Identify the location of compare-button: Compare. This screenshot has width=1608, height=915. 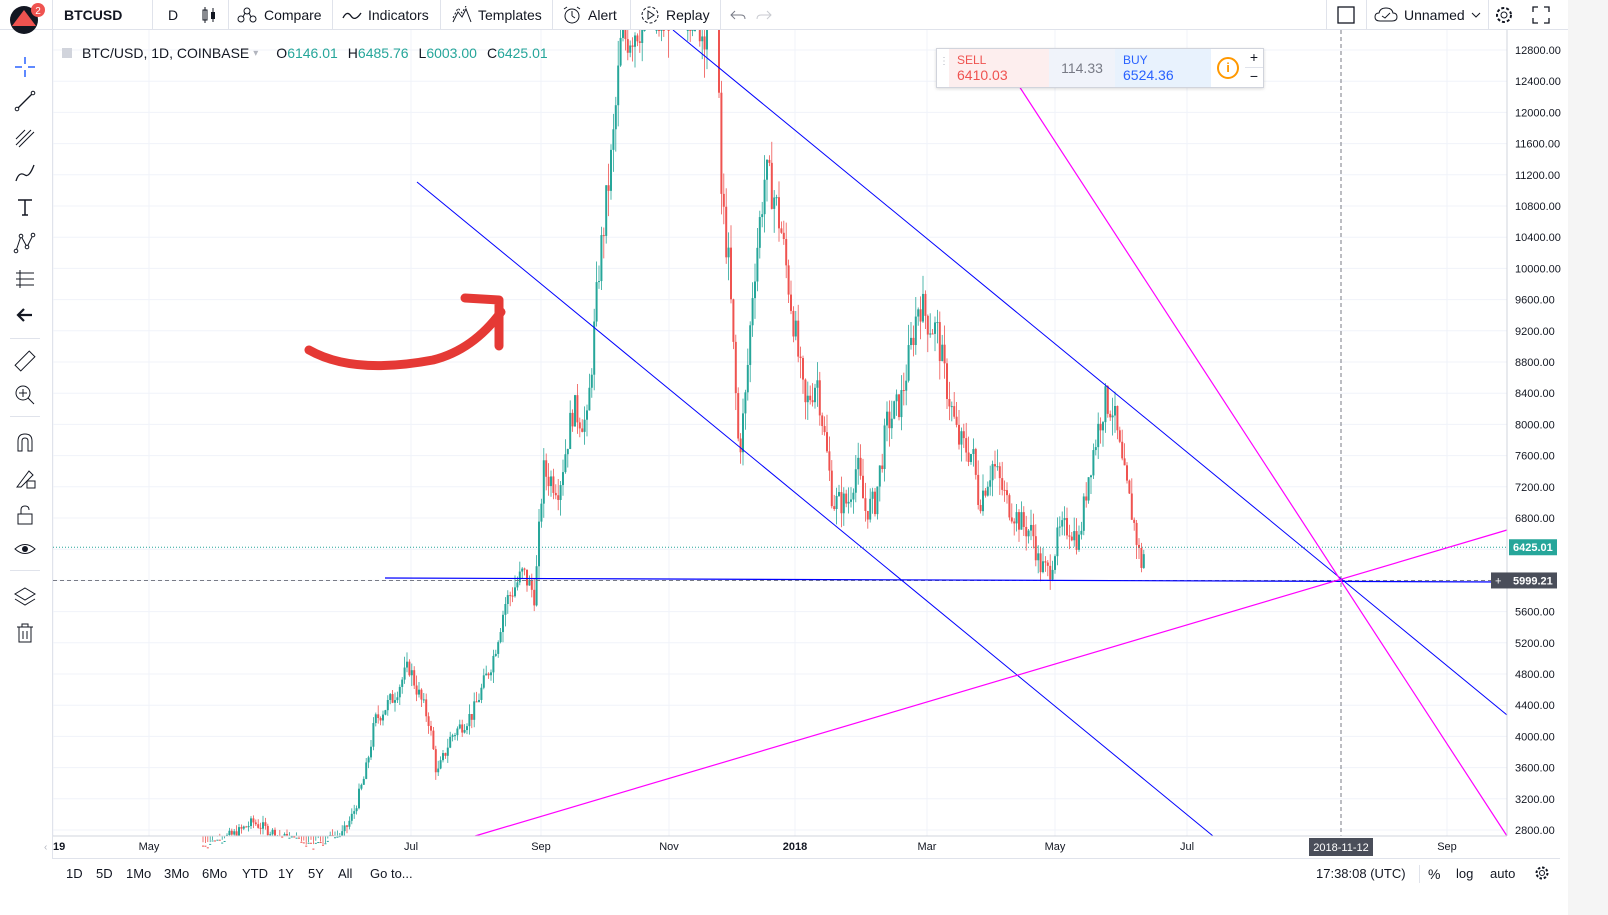
(279, 15).